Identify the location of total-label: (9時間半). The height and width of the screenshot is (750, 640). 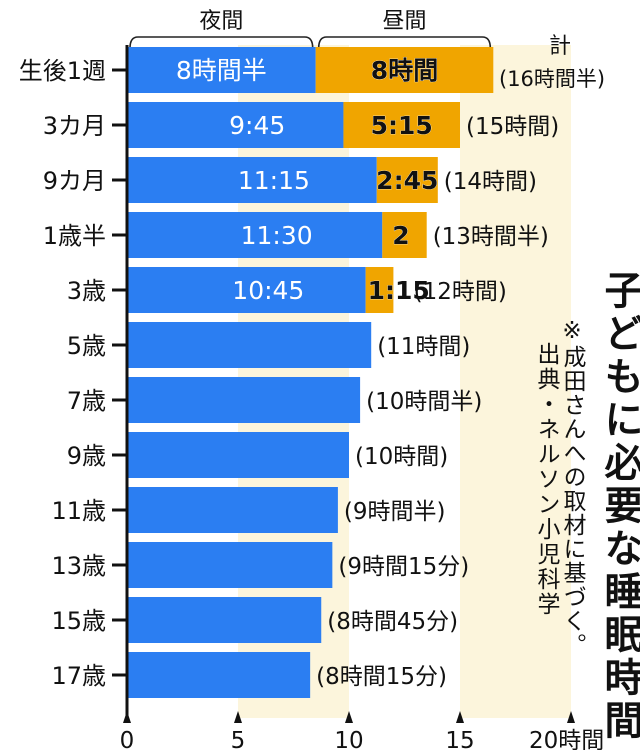
(395, 512).